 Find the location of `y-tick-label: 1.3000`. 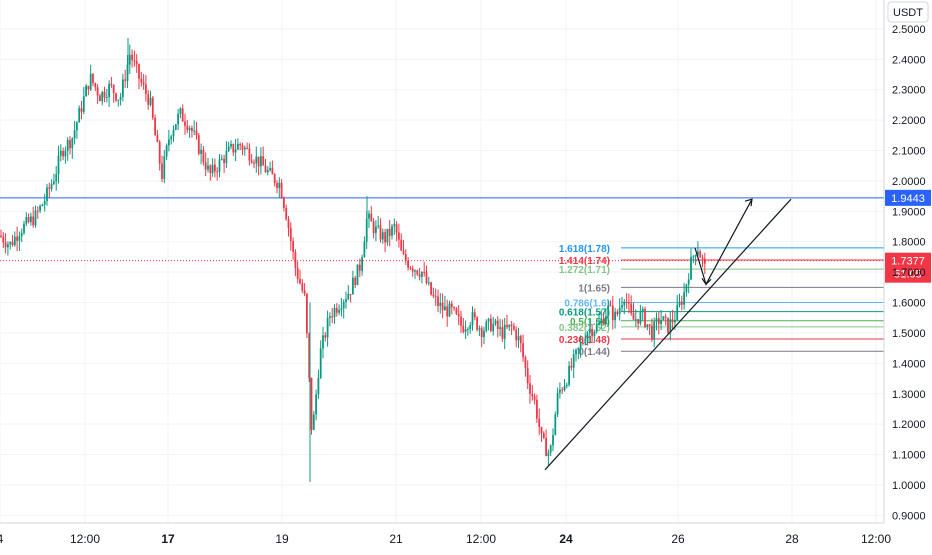

y-tick-label: 1.3000 is located at coordinates (909, 395).